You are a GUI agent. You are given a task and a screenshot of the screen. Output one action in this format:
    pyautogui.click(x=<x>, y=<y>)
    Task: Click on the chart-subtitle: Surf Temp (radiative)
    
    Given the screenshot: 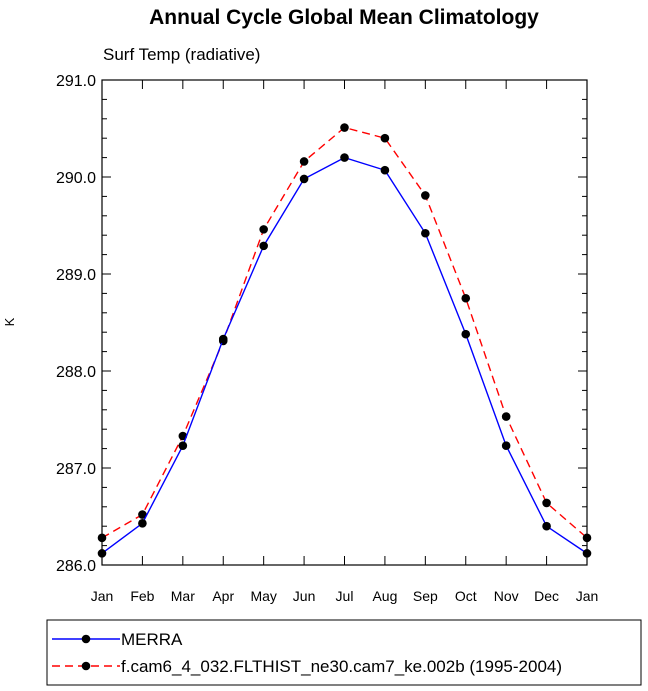 What is the action you would take?
    pyautogui.click(x=181, y=54)
    